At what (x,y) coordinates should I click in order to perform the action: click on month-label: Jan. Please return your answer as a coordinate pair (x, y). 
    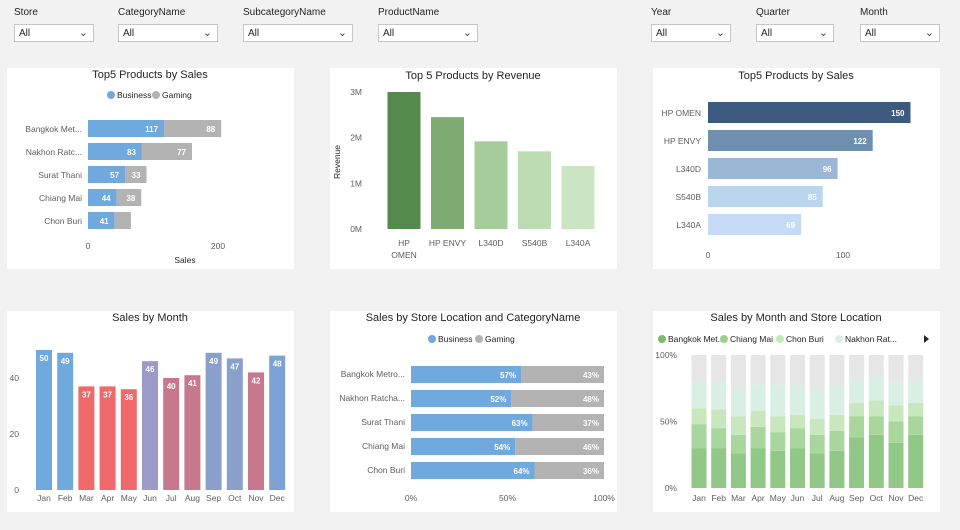
    Looking at the image, I should click on (699, 498).